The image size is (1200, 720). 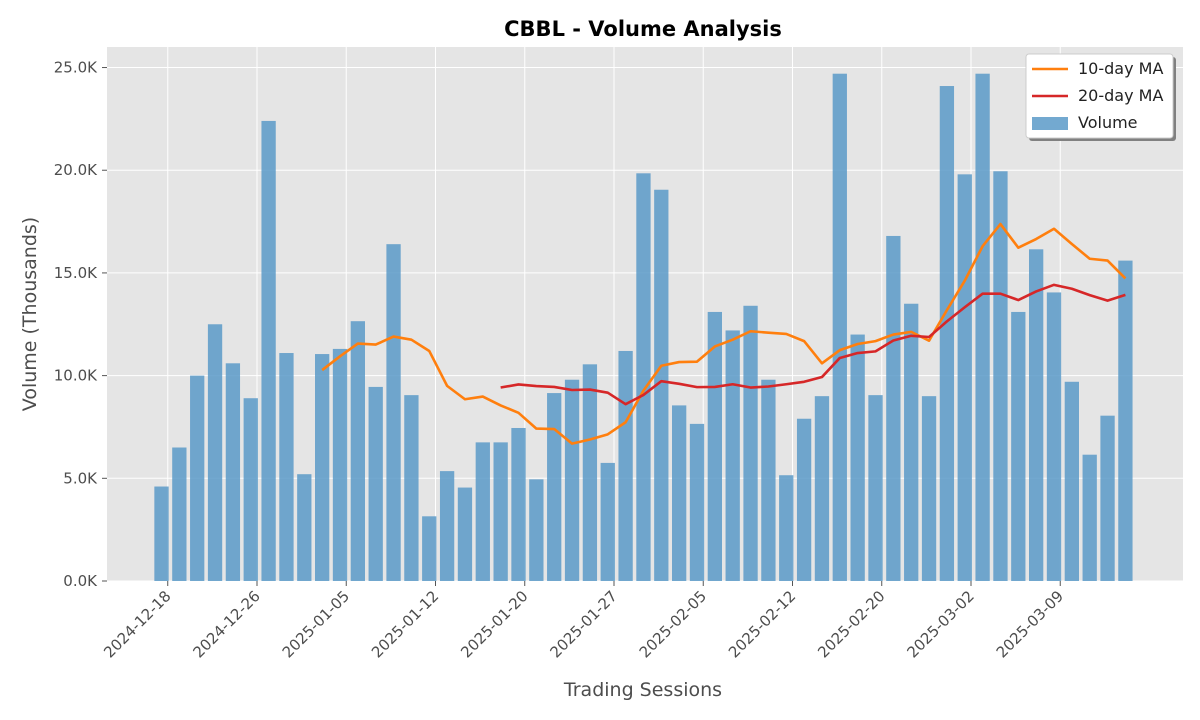 I want to click on x-tick-label: 2025-01-27, so click(x=583, y=624).